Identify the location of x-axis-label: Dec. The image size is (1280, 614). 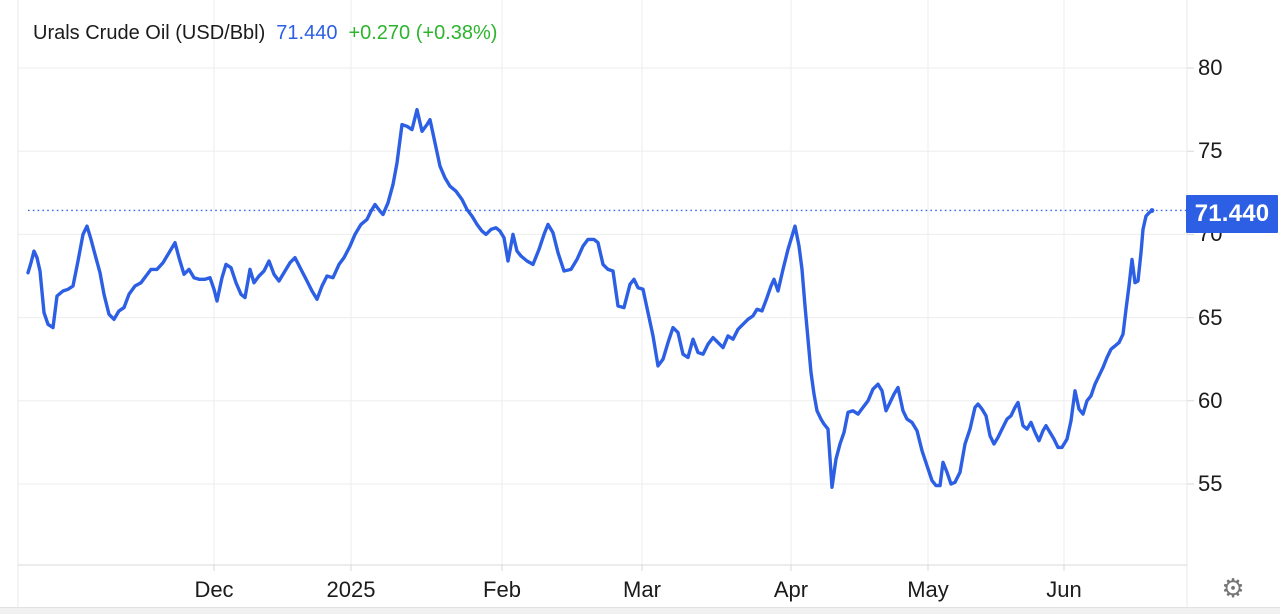
(214, 589).